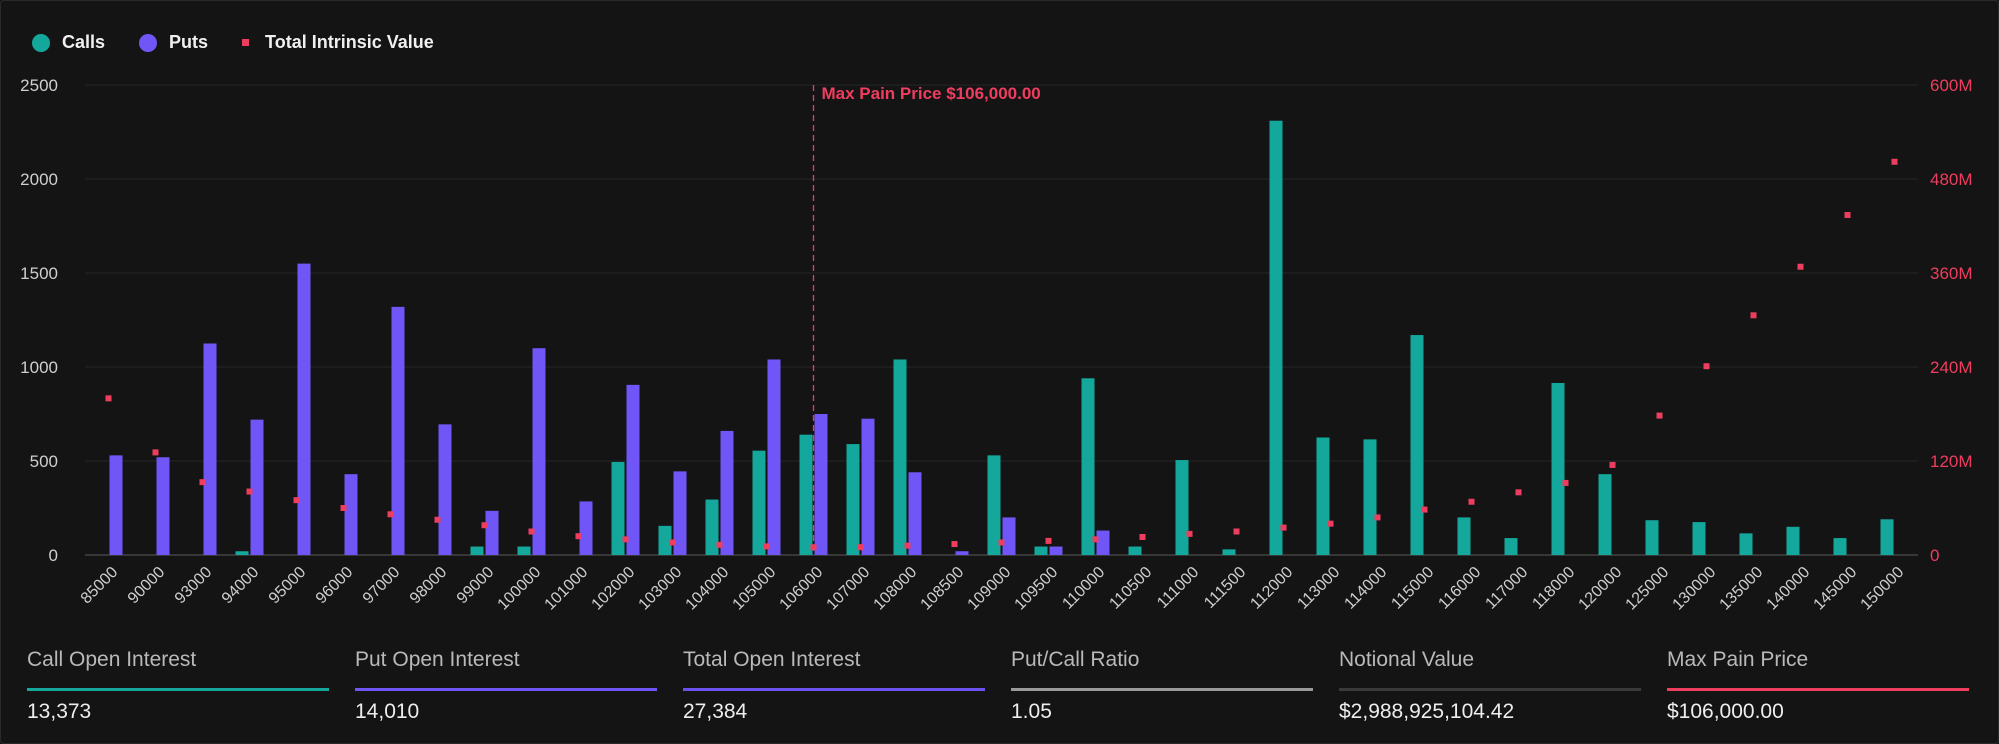 The width and height of the screenshot is (1999, 744). What do you see at coordinates (1951, 461) in the screenshot?
I see `y-right-tick-label: 120M` at bounding box center [1951, 461].